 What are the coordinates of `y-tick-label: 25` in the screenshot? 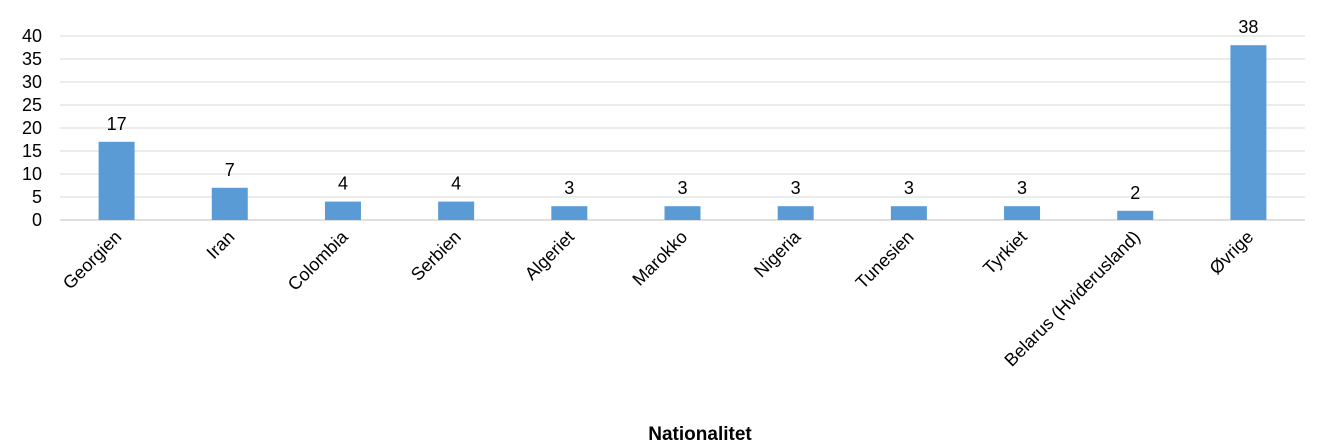 It's located at (32, 105).